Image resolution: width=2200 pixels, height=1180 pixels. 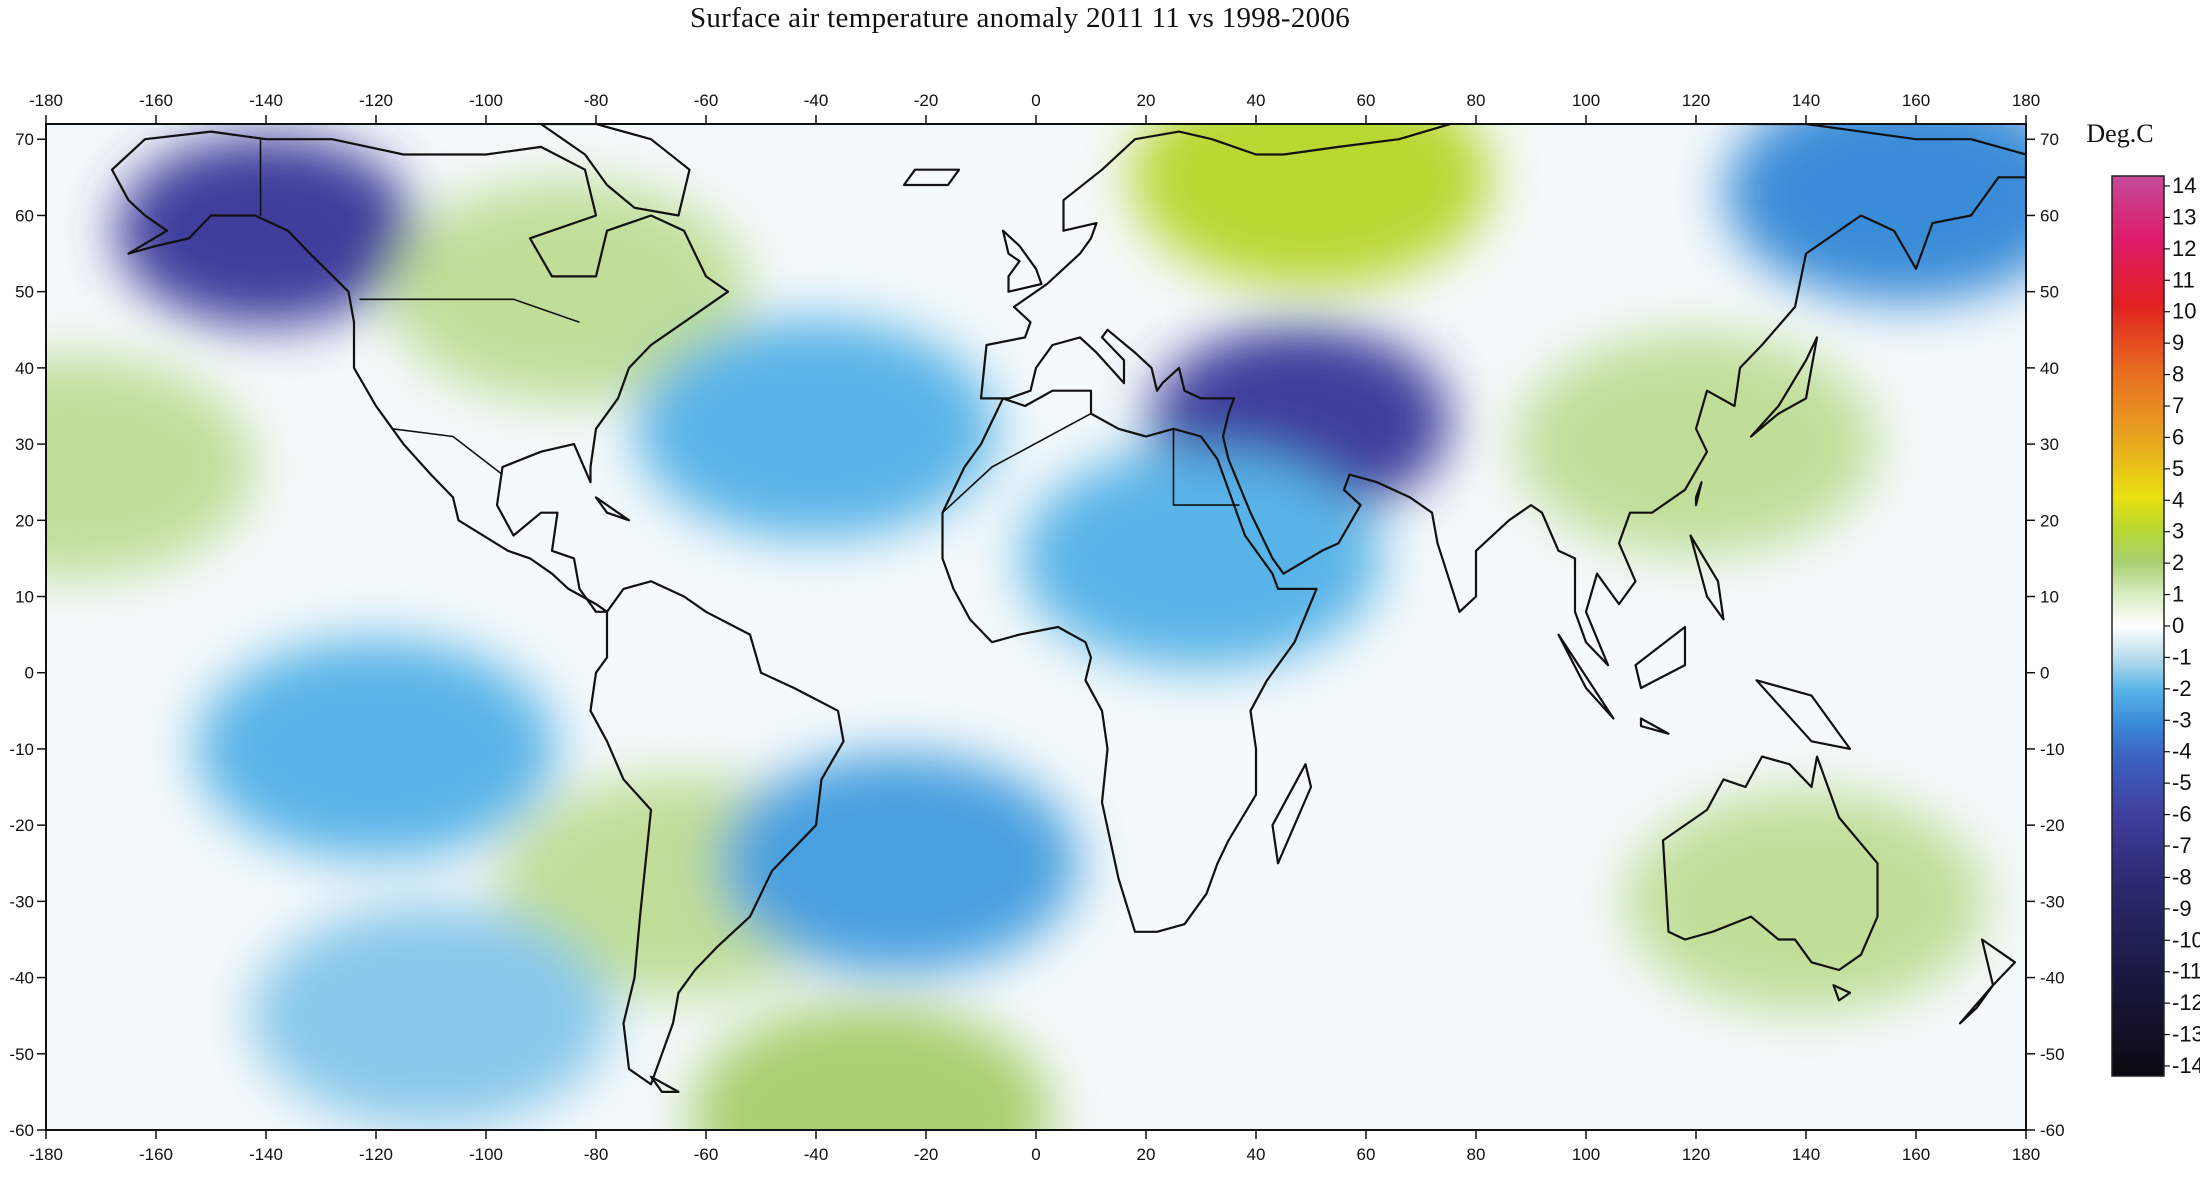 What do you see at coordinates (486, 100) in the screenshot?
I see `lon-label-top: -100` at bounding box center [486, 100].